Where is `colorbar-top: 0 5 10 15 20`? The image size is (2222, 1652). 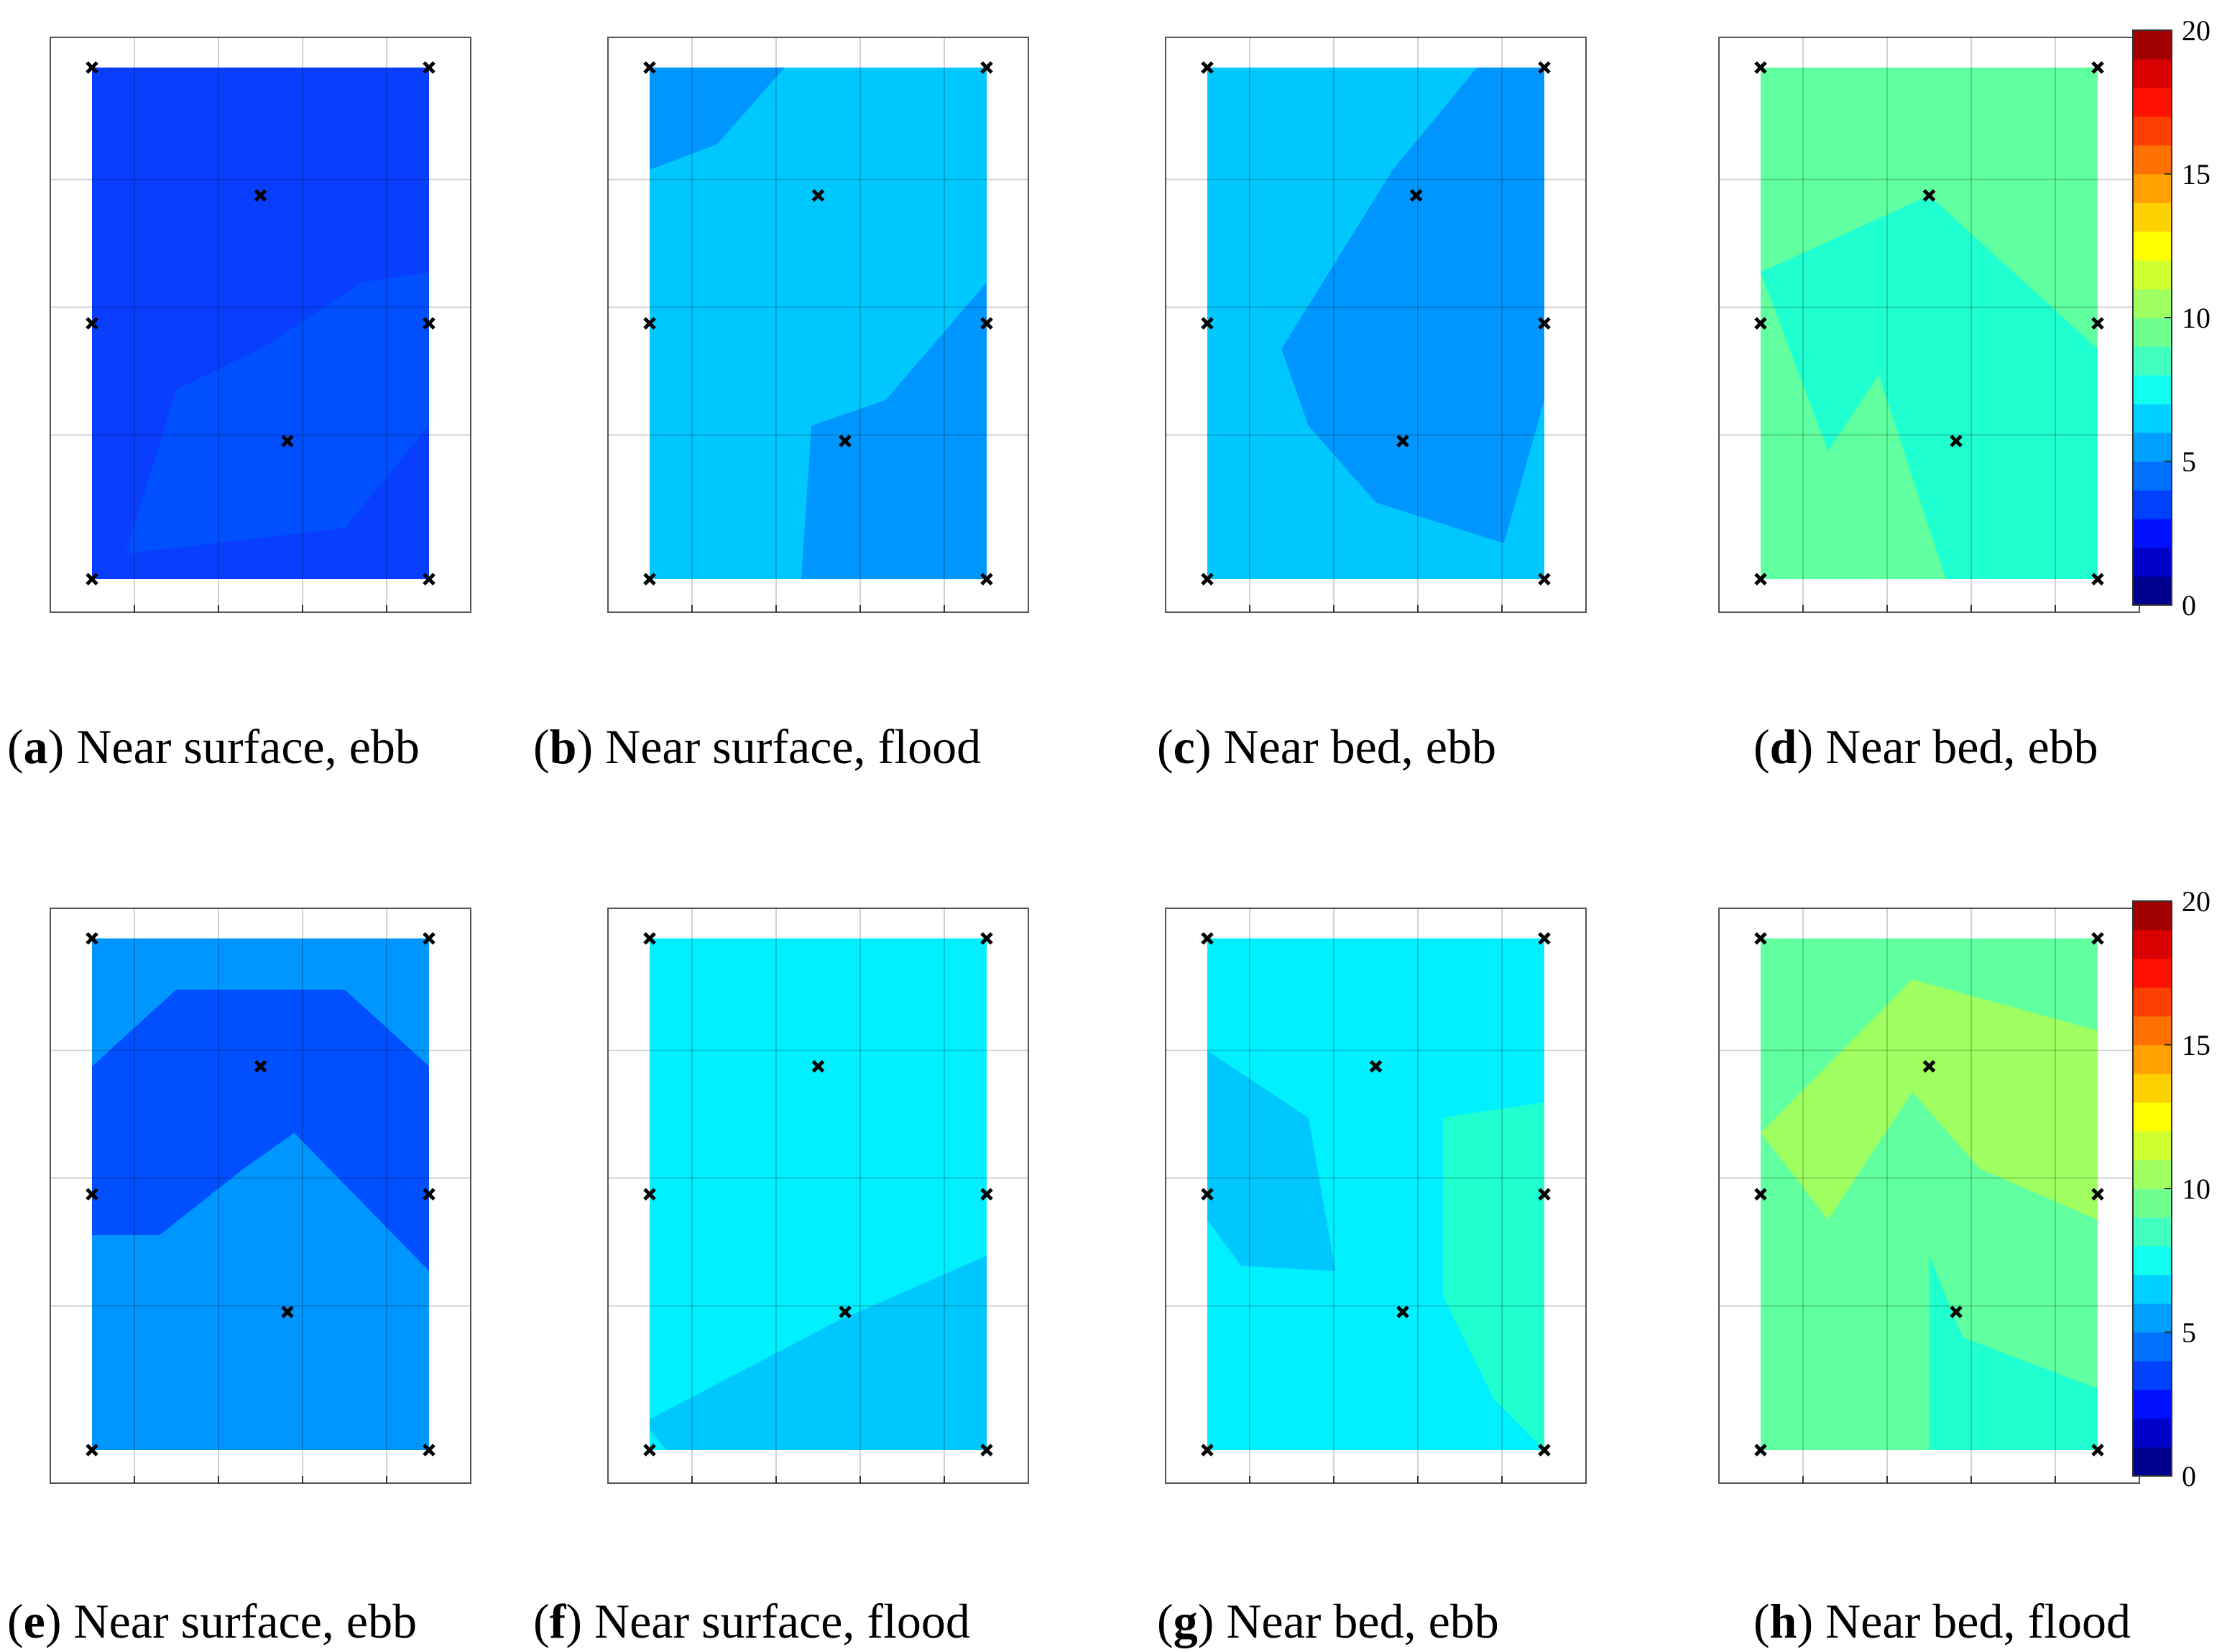 colorbar-top: 0 5 10 15 20 is located at coordinates (2172, 318).